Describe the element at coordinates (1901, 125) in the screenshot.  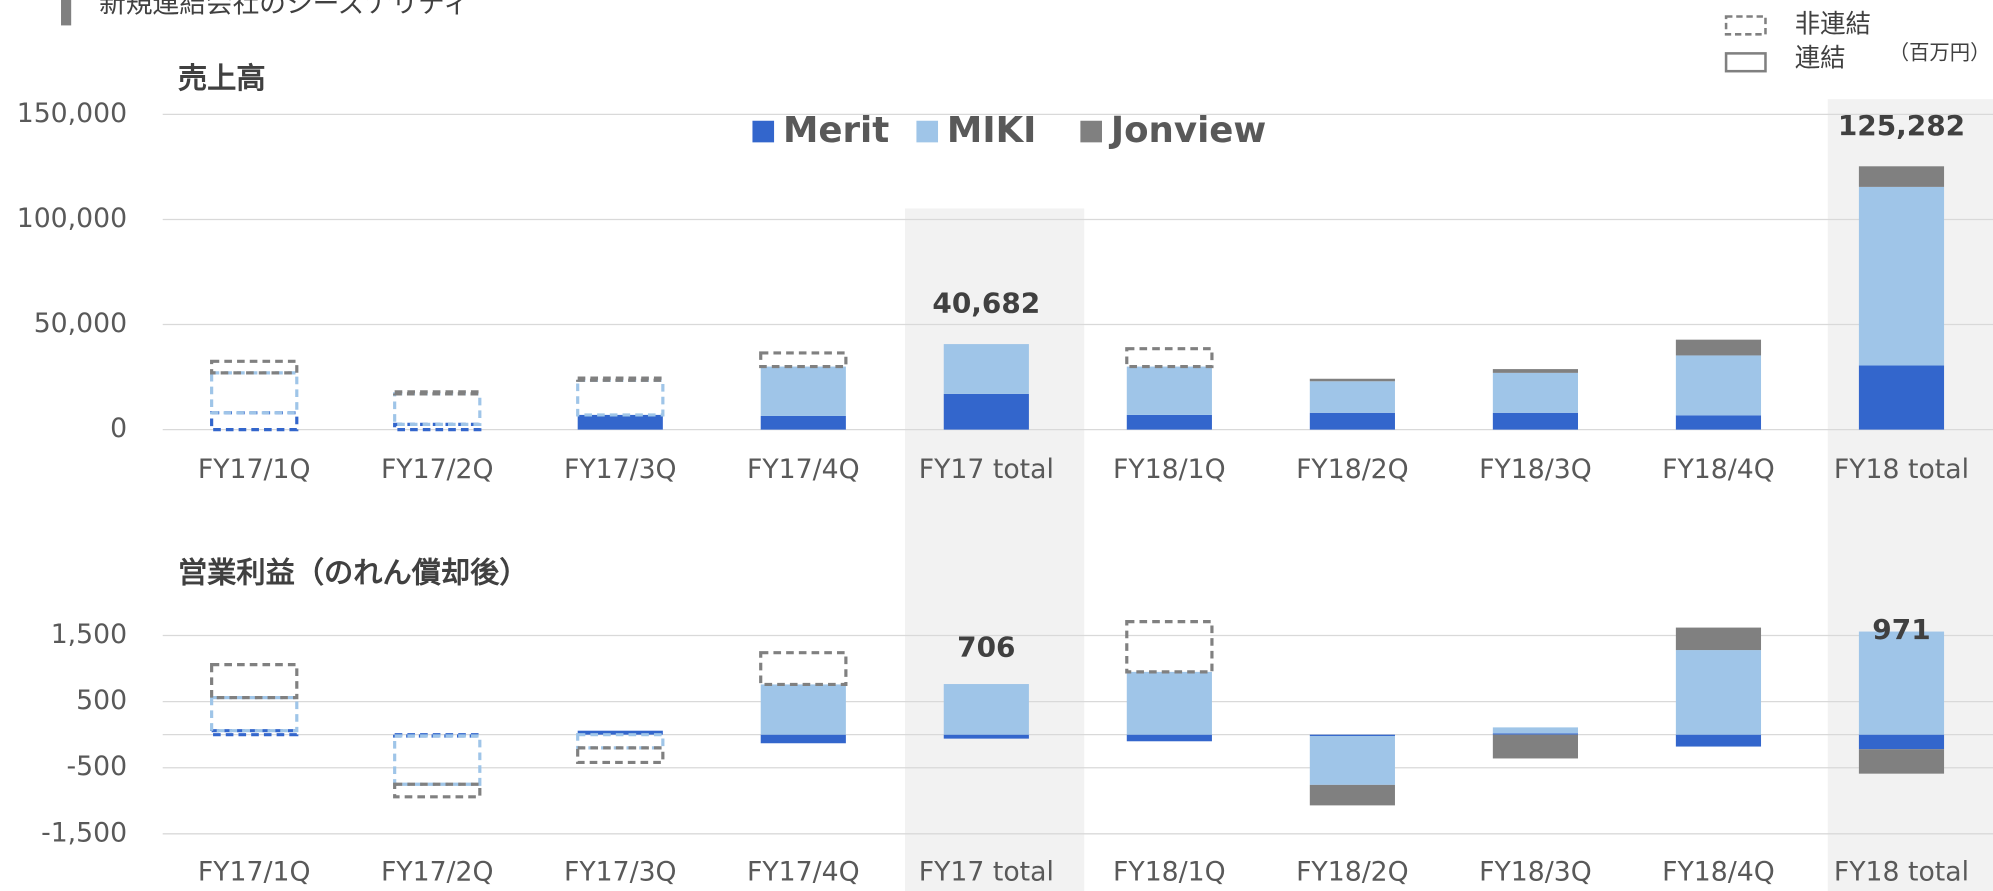
I see `total-label: 125,282` at that location.